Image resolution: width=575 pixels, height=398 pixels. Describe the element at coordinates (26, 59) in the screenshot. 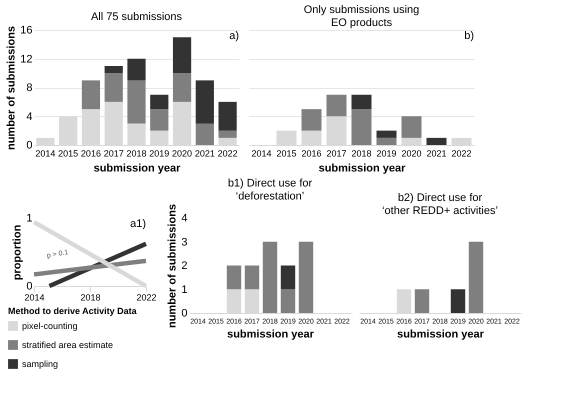

I see `y-tick-label: 12` at that location.